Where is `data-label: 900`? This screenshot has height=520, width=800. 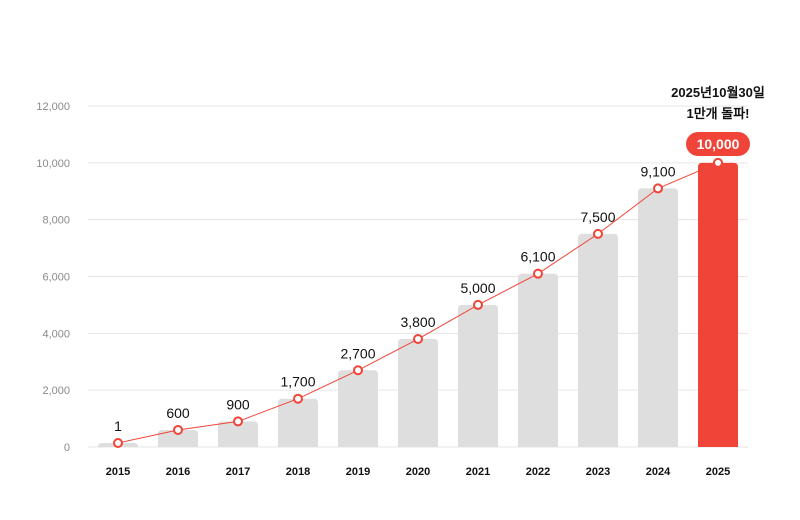 data-label: 900 is located at coordinates (238, 404).